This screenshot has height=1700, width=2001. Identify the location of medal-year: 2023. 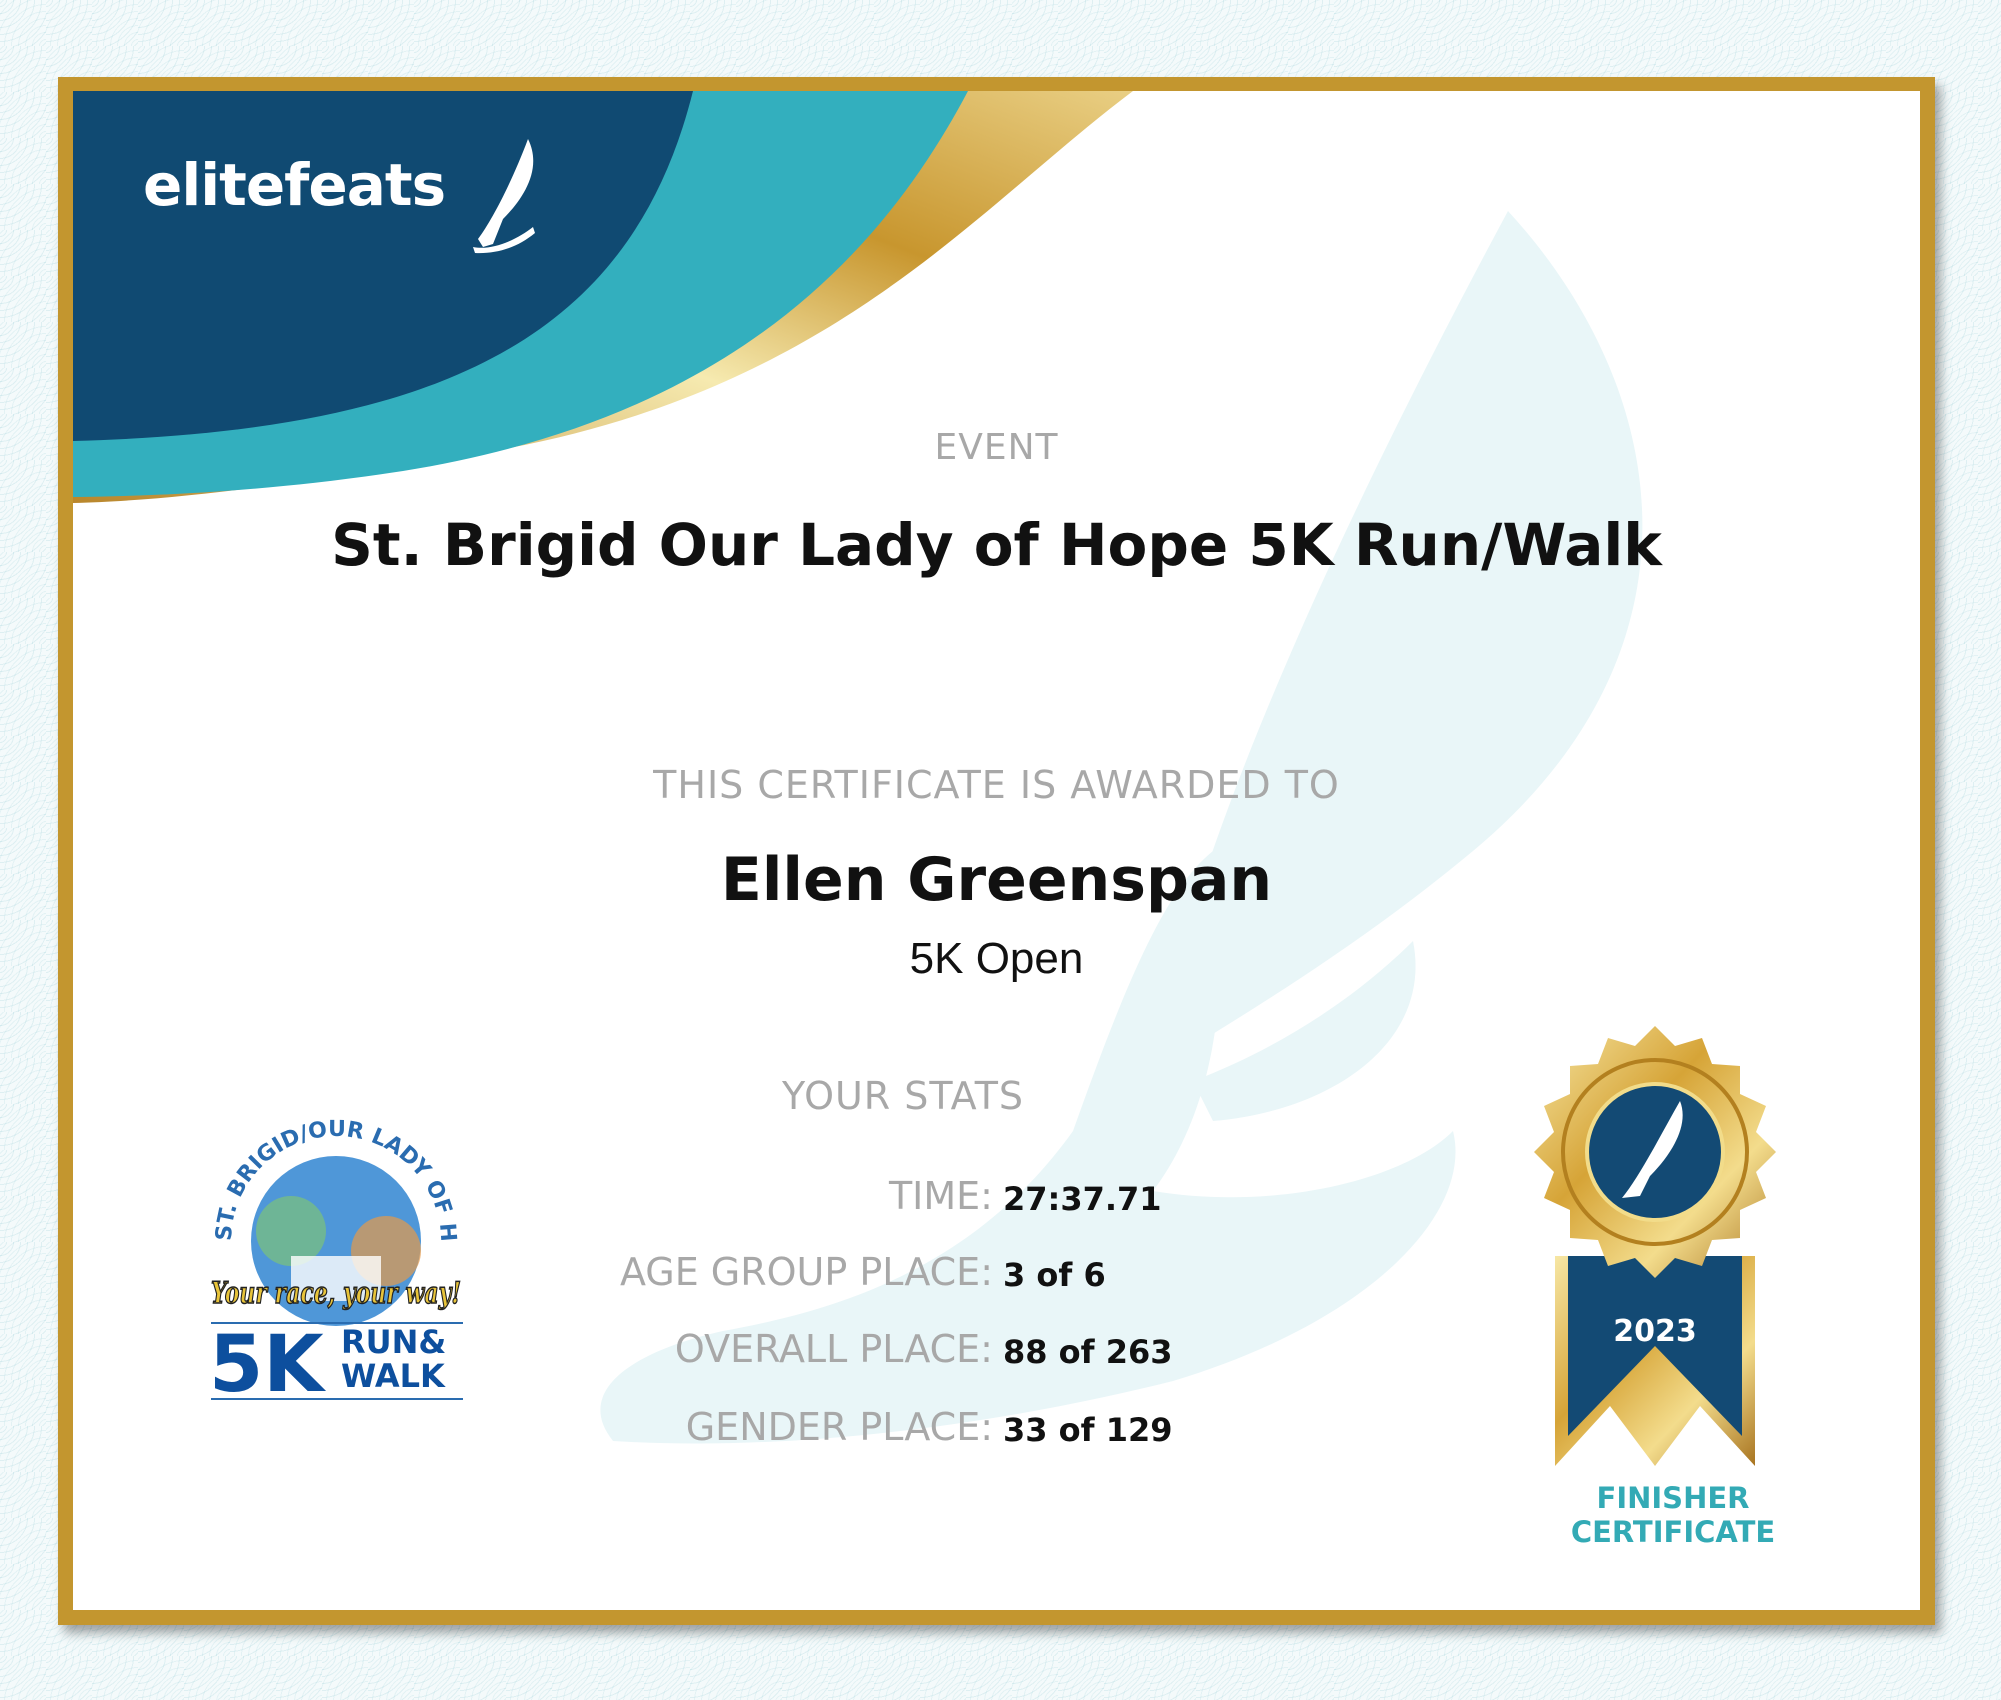
(1655, 1331).